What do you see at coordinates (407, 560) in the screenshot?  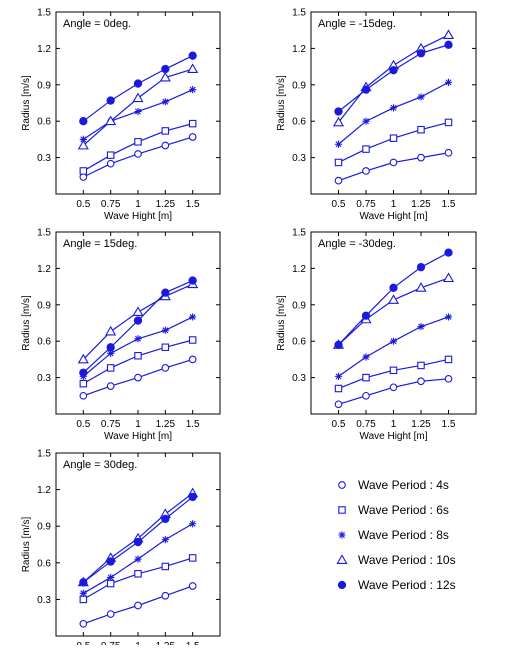 I see `legend-label: Wave Period : 10s` at bounding box center [407, 560].